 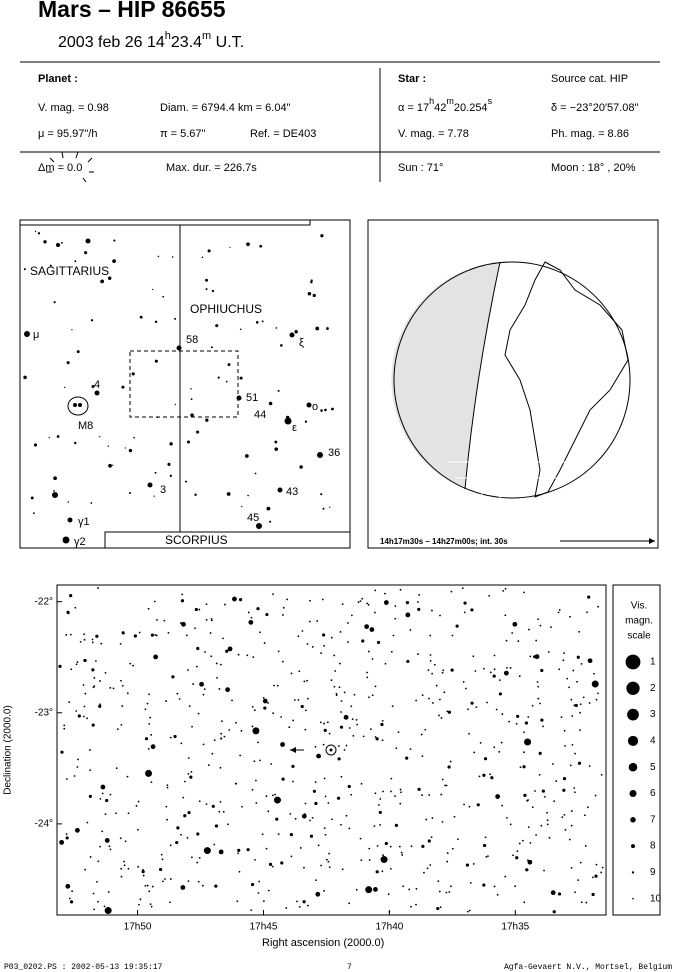 What do you see at coordinates (206, 36) in the screenshot?
I see `subtitle-sup: m` at bounding box center [206, 36].